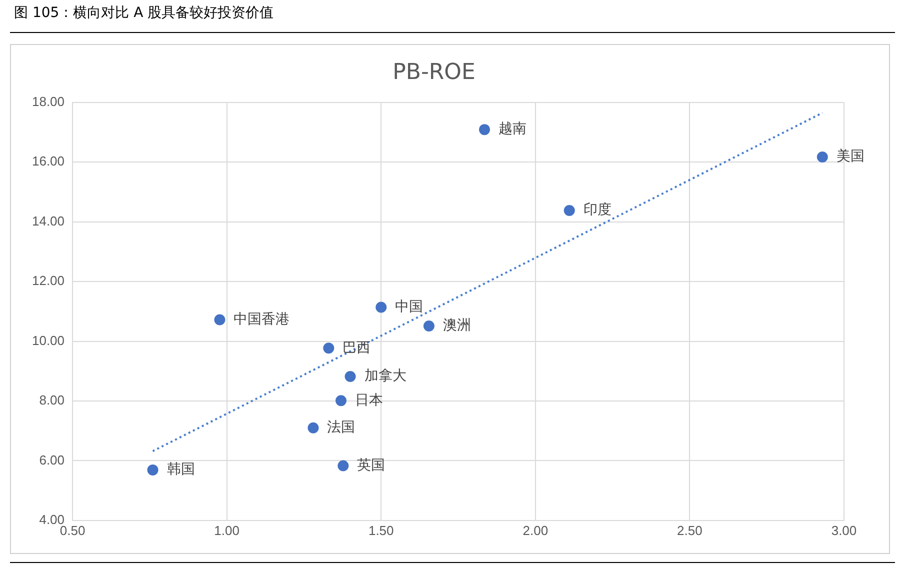 The height and width of the screenshot is (567, 909). Describe the element at coordinates (456, 326) in the screenshot. I see `annotation: 澳洲` at that location.